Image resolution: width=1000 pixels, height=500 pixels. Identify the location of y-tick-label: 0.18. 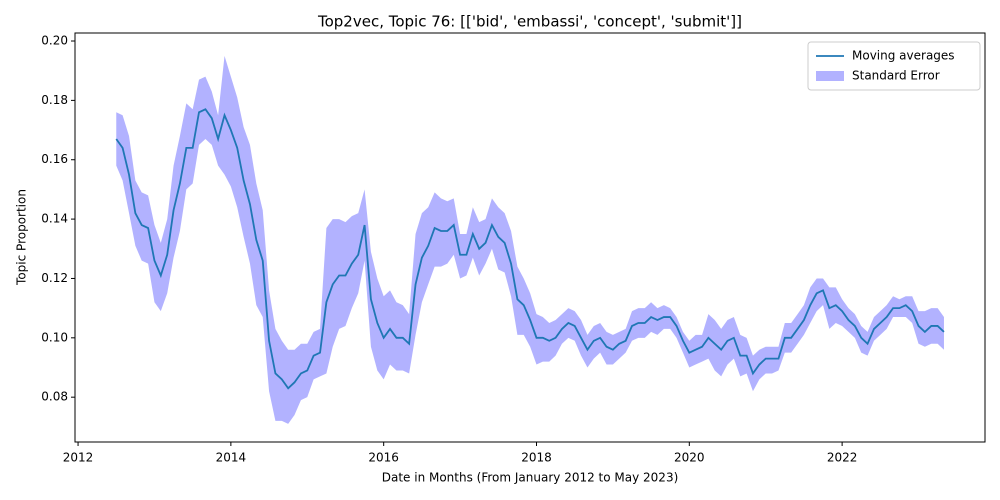
(54, 100).